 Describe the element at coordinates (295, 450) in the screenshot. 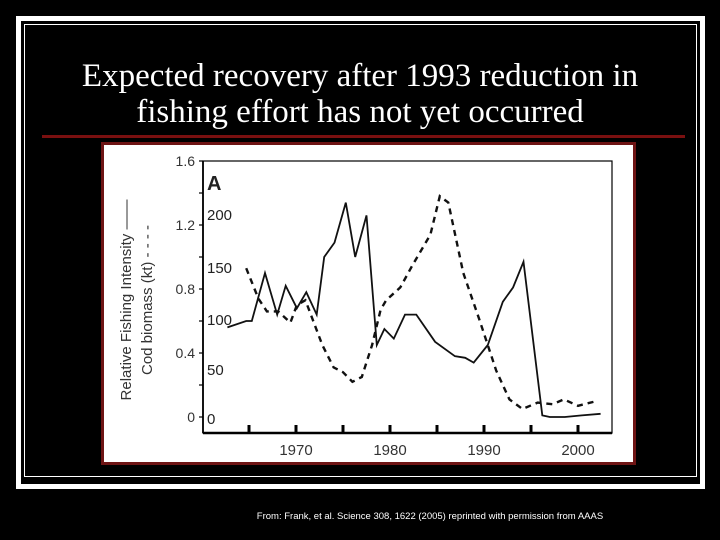

I see `x-tick-label: 1970` at that location.